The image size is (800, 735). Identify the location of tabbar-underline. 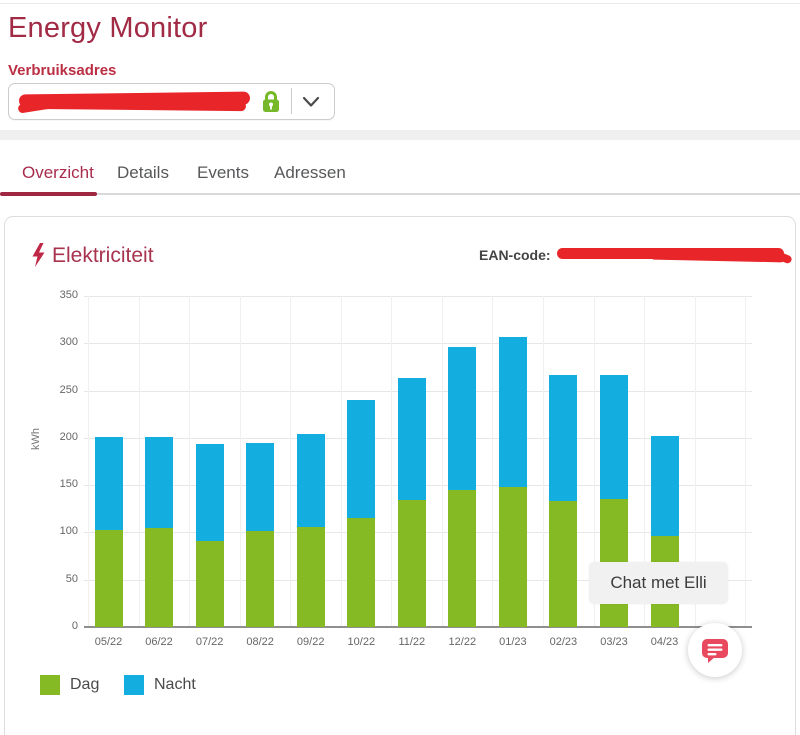
(400, 194).